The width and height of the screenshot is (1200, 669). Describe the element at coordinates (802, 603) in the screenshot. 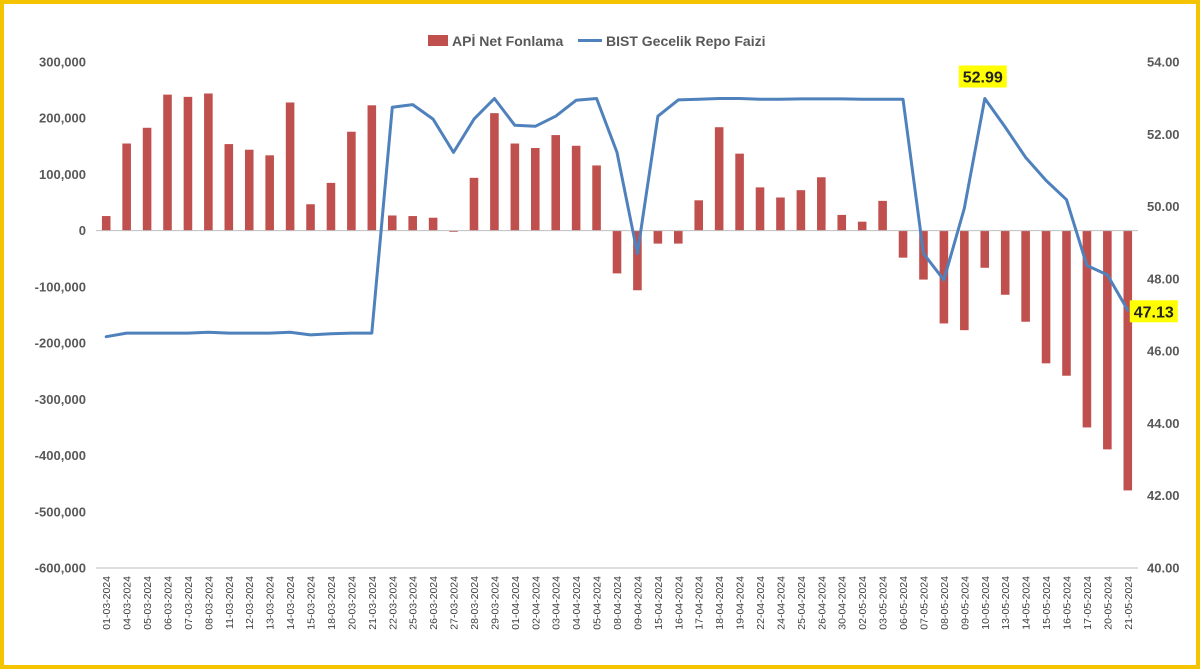

I see `x-tick-label: 25-04-2024` at that location.